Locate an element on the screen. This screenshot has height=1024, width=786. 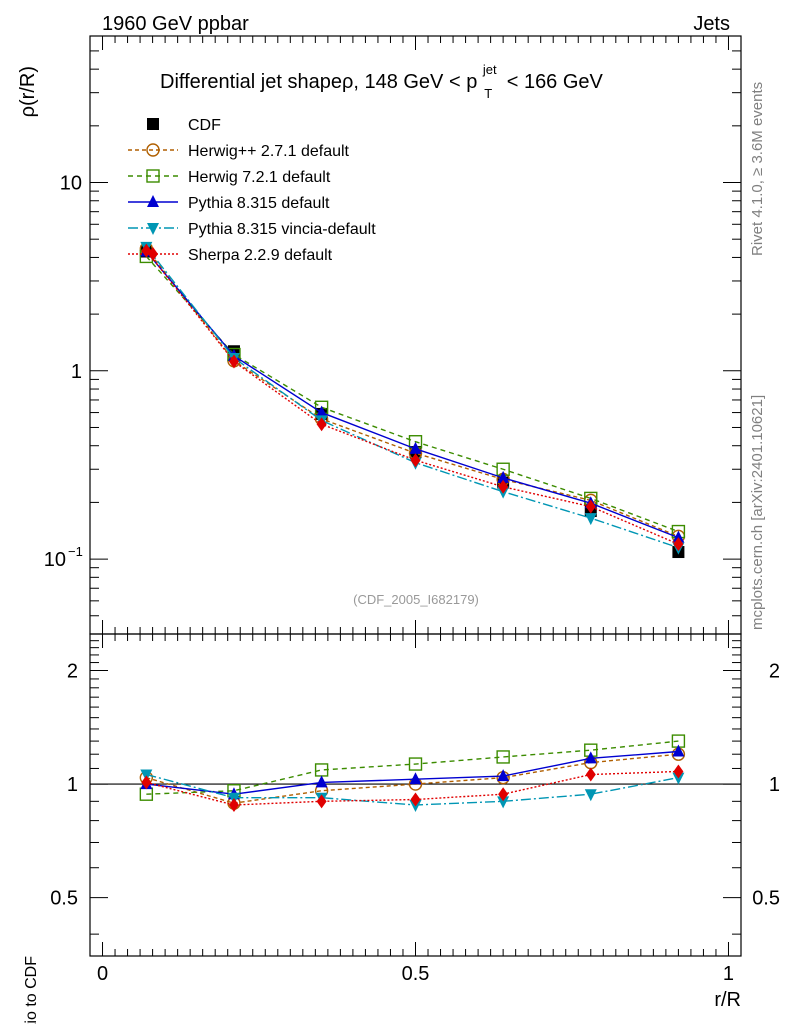
energy-label: 1960 GeV ppbar is located at coordinates (175, 24).